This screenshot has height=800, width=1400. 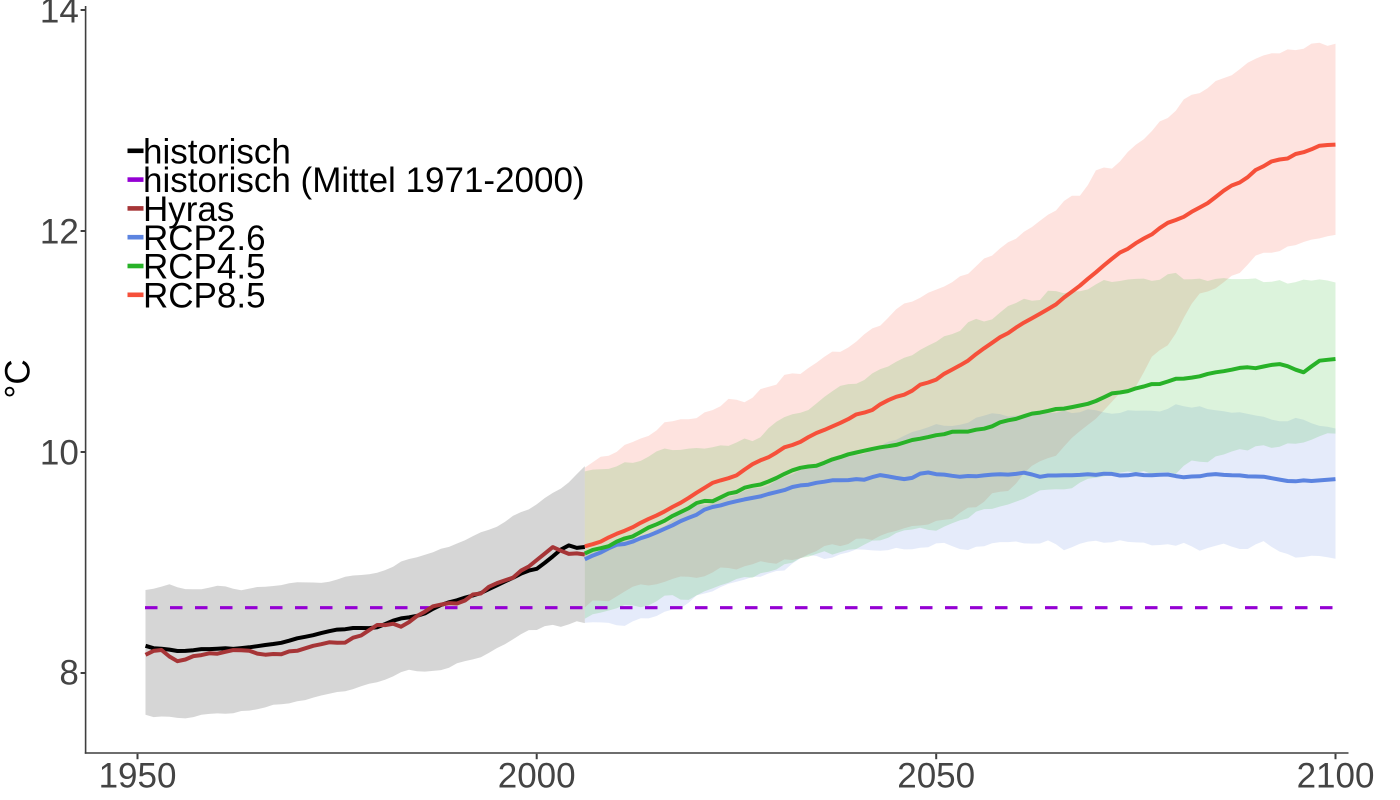 I want to click on svg-text: RCP4.5, so click(x=204, y=267).